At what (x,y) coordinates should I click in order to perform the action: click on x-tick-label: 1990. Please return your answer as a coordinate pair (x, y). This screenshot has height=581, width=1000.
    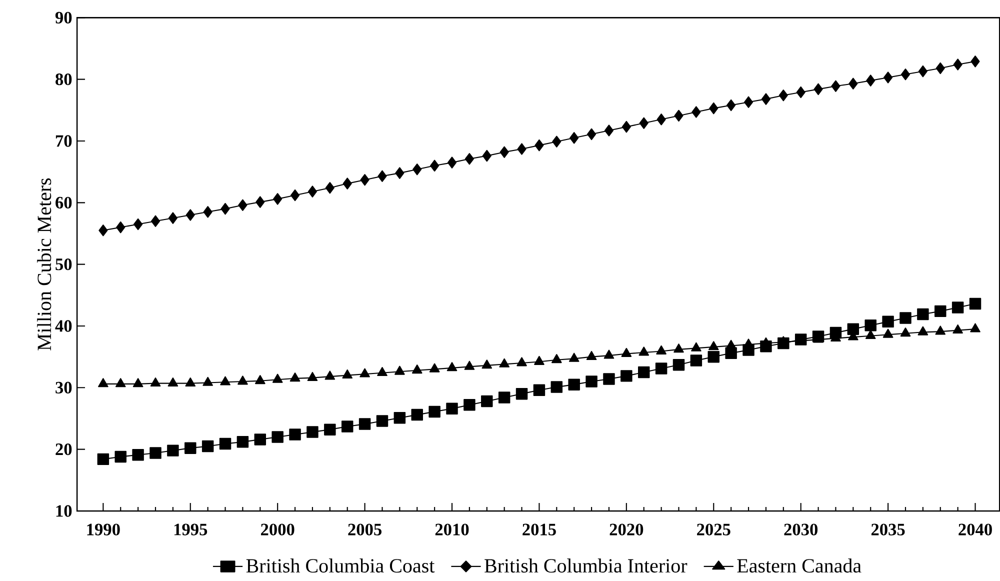
    Looking at the image, I should click on (103, 530).